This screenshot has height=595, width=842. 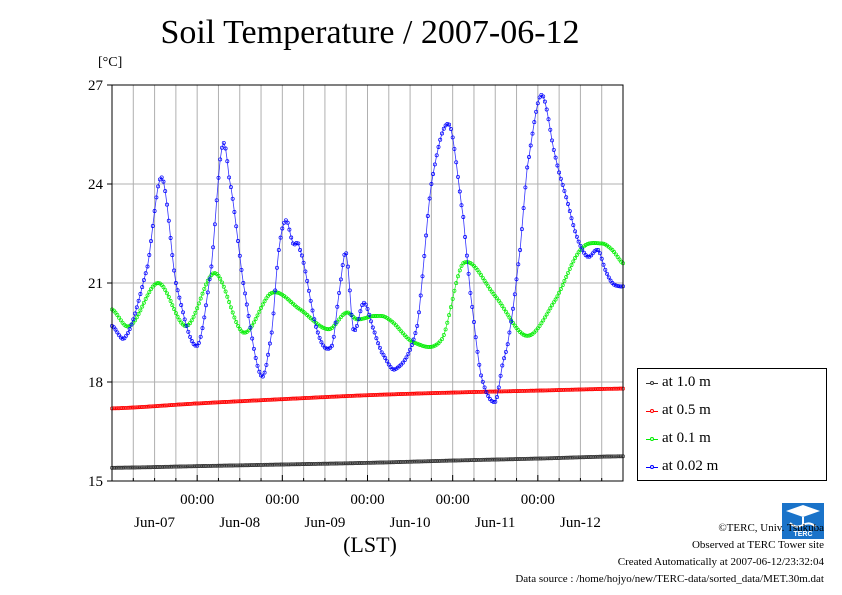 I want to click on footer-observed: Observed at TERC Tower site, so click(x=757, y=545).